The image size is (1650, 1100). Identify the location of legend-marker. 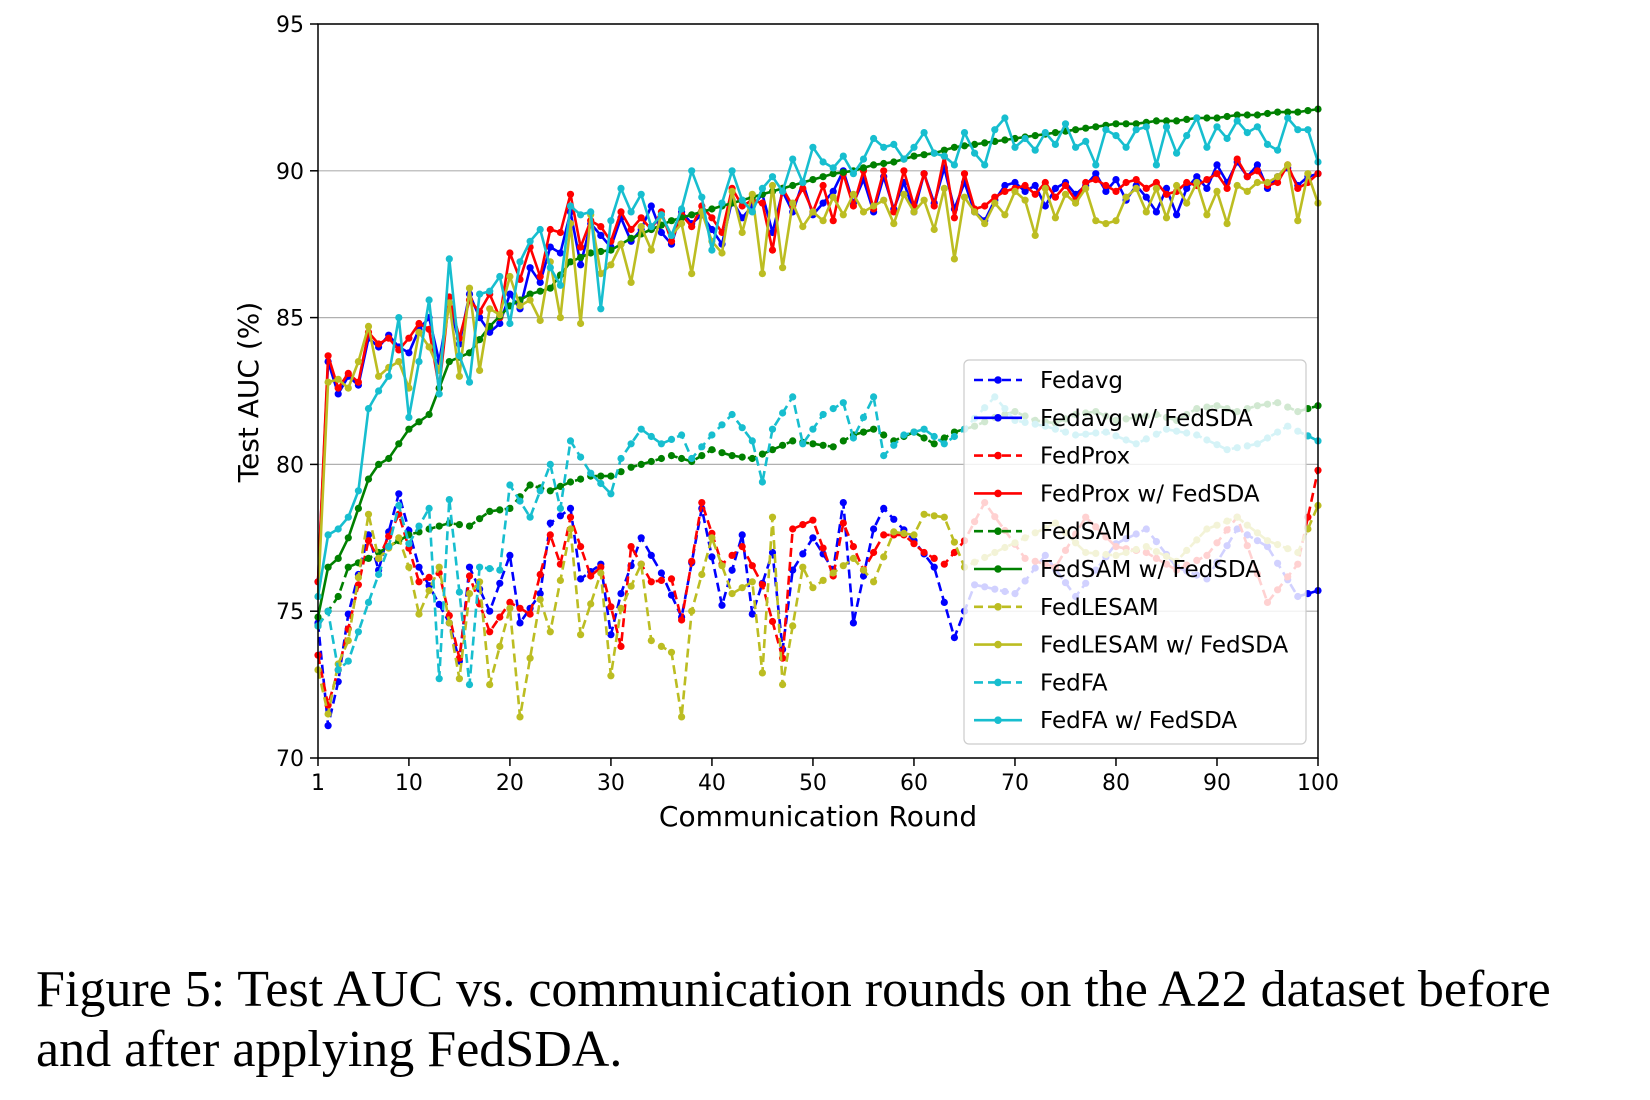
(998, 531).